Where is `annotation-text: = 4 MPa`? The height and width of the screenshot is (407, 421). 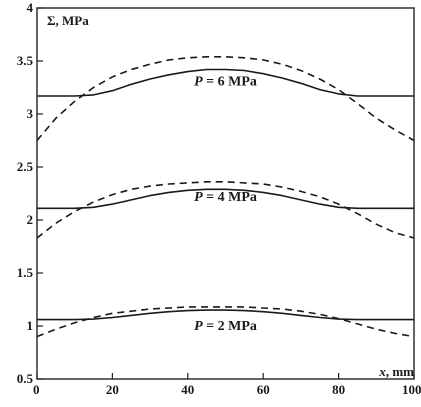
annotation-text: = 4 MPa is located at coordinates (230, 197).